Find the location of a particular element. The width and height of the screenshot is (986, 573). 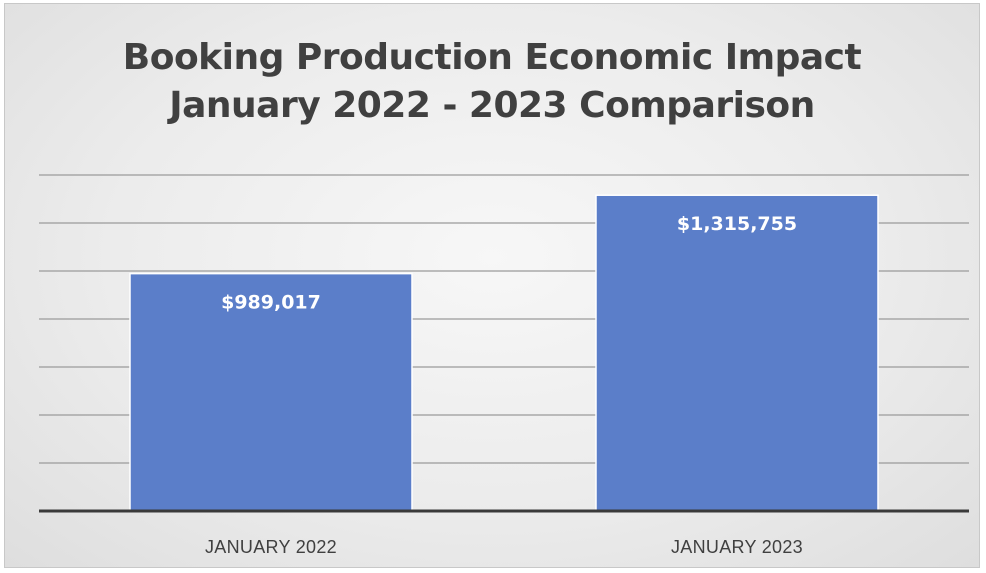

data-label: $989,017 is located at coordinates (271, 303).